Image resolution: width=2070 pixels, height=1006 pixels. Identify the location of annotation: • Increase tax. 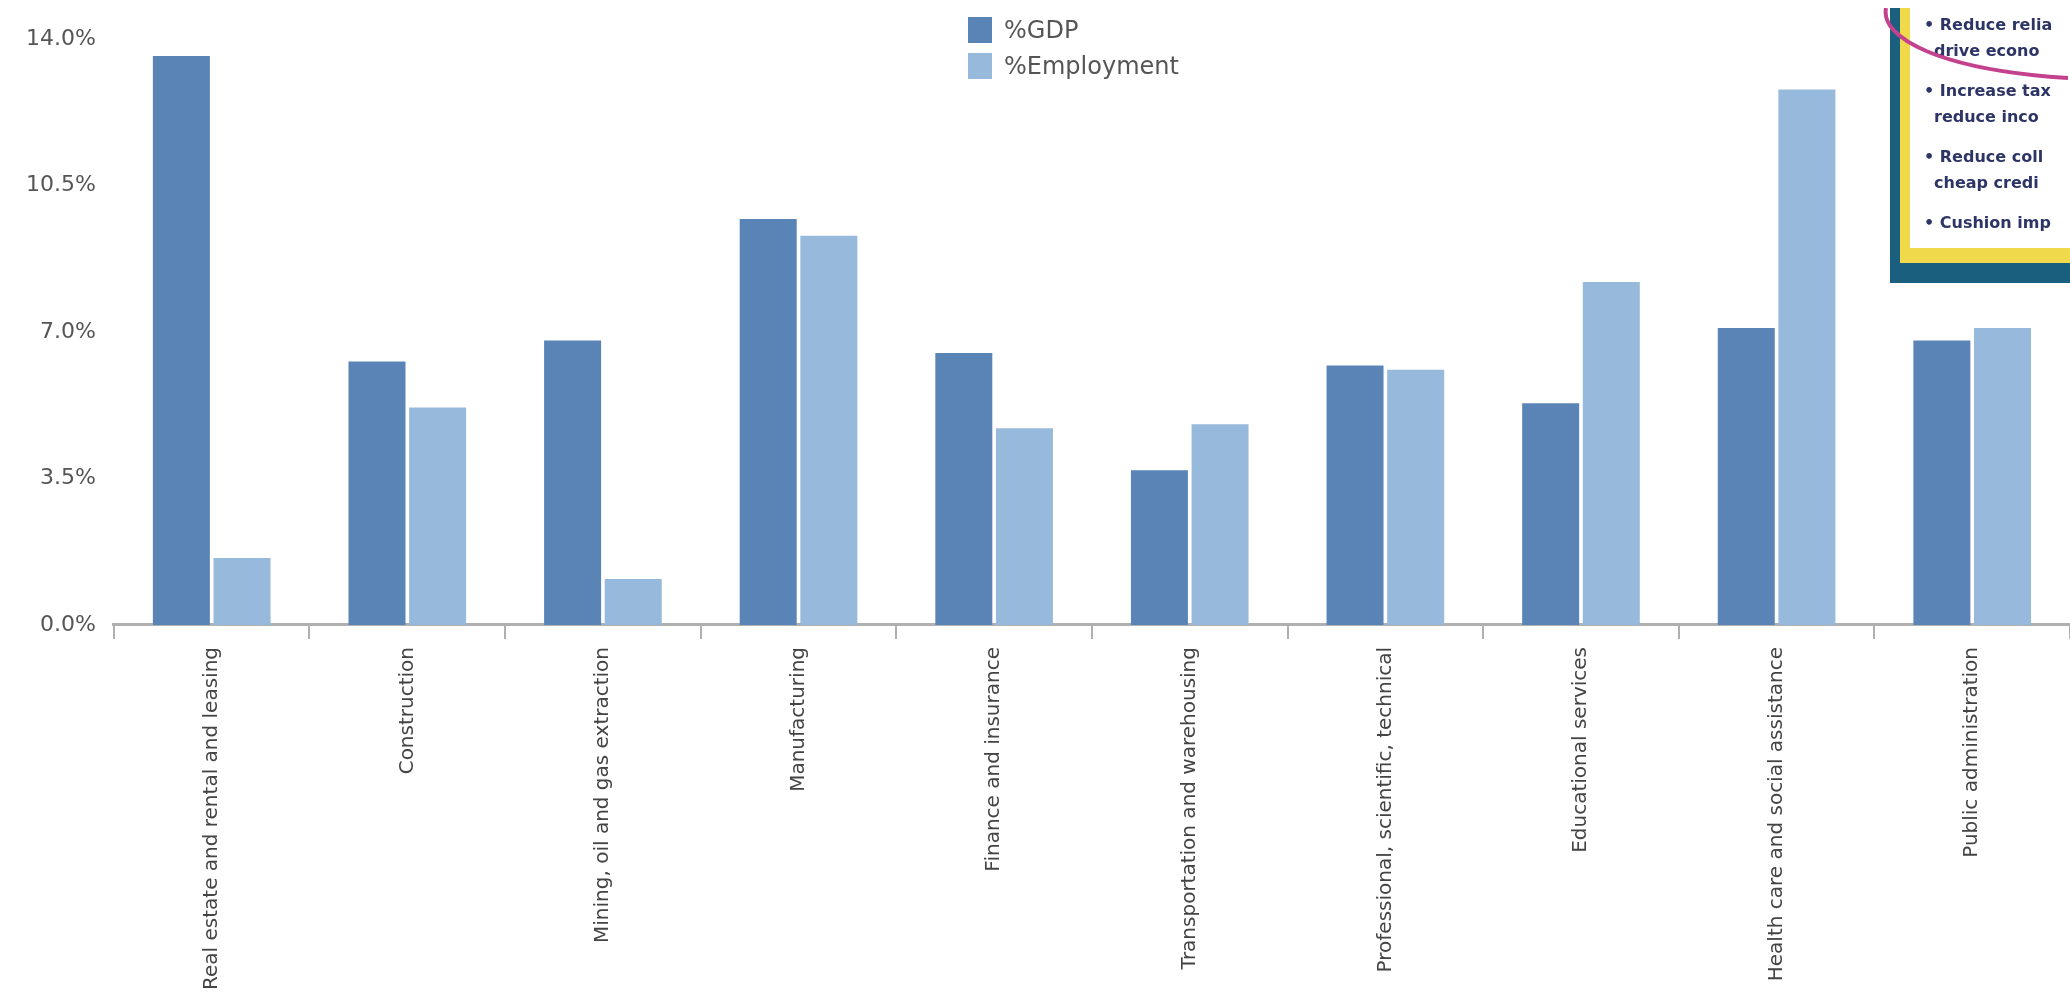
(1988, 91).